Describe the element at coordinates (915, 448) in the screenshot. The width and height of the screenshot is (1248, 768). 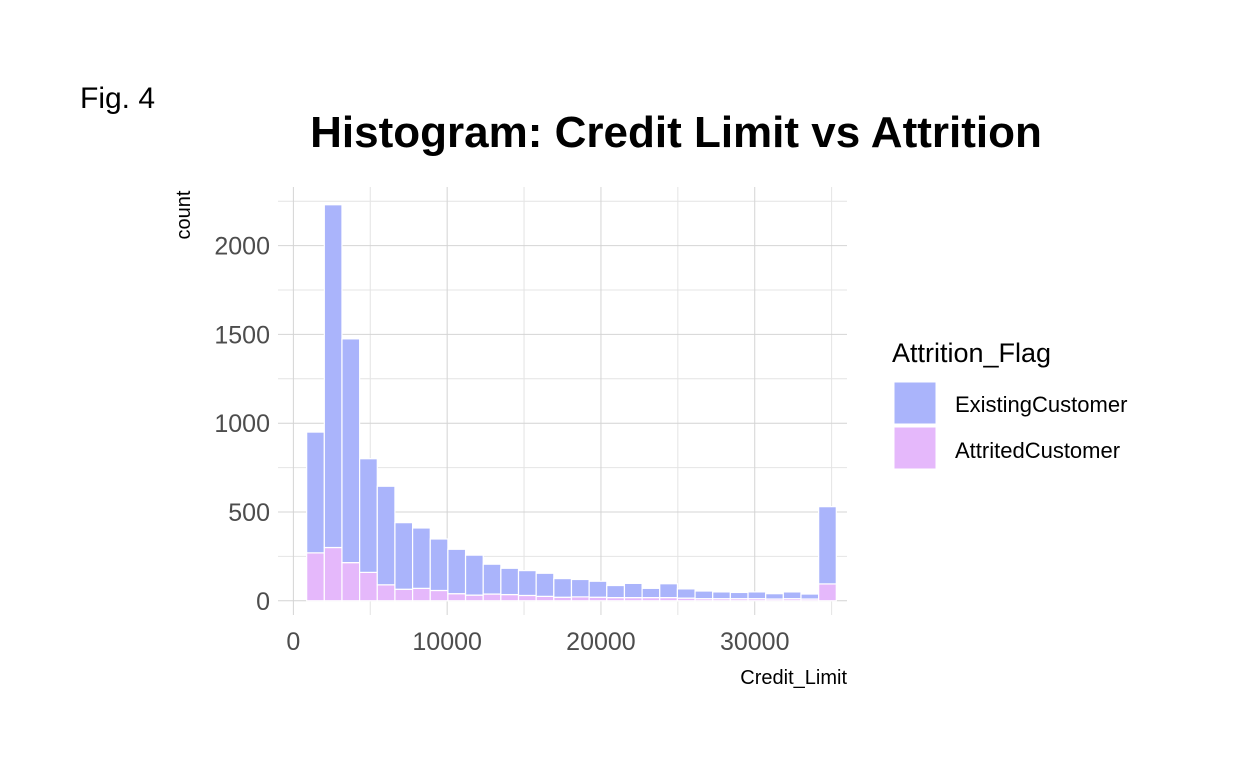
I see `legend-swatch-attrited` at that location.